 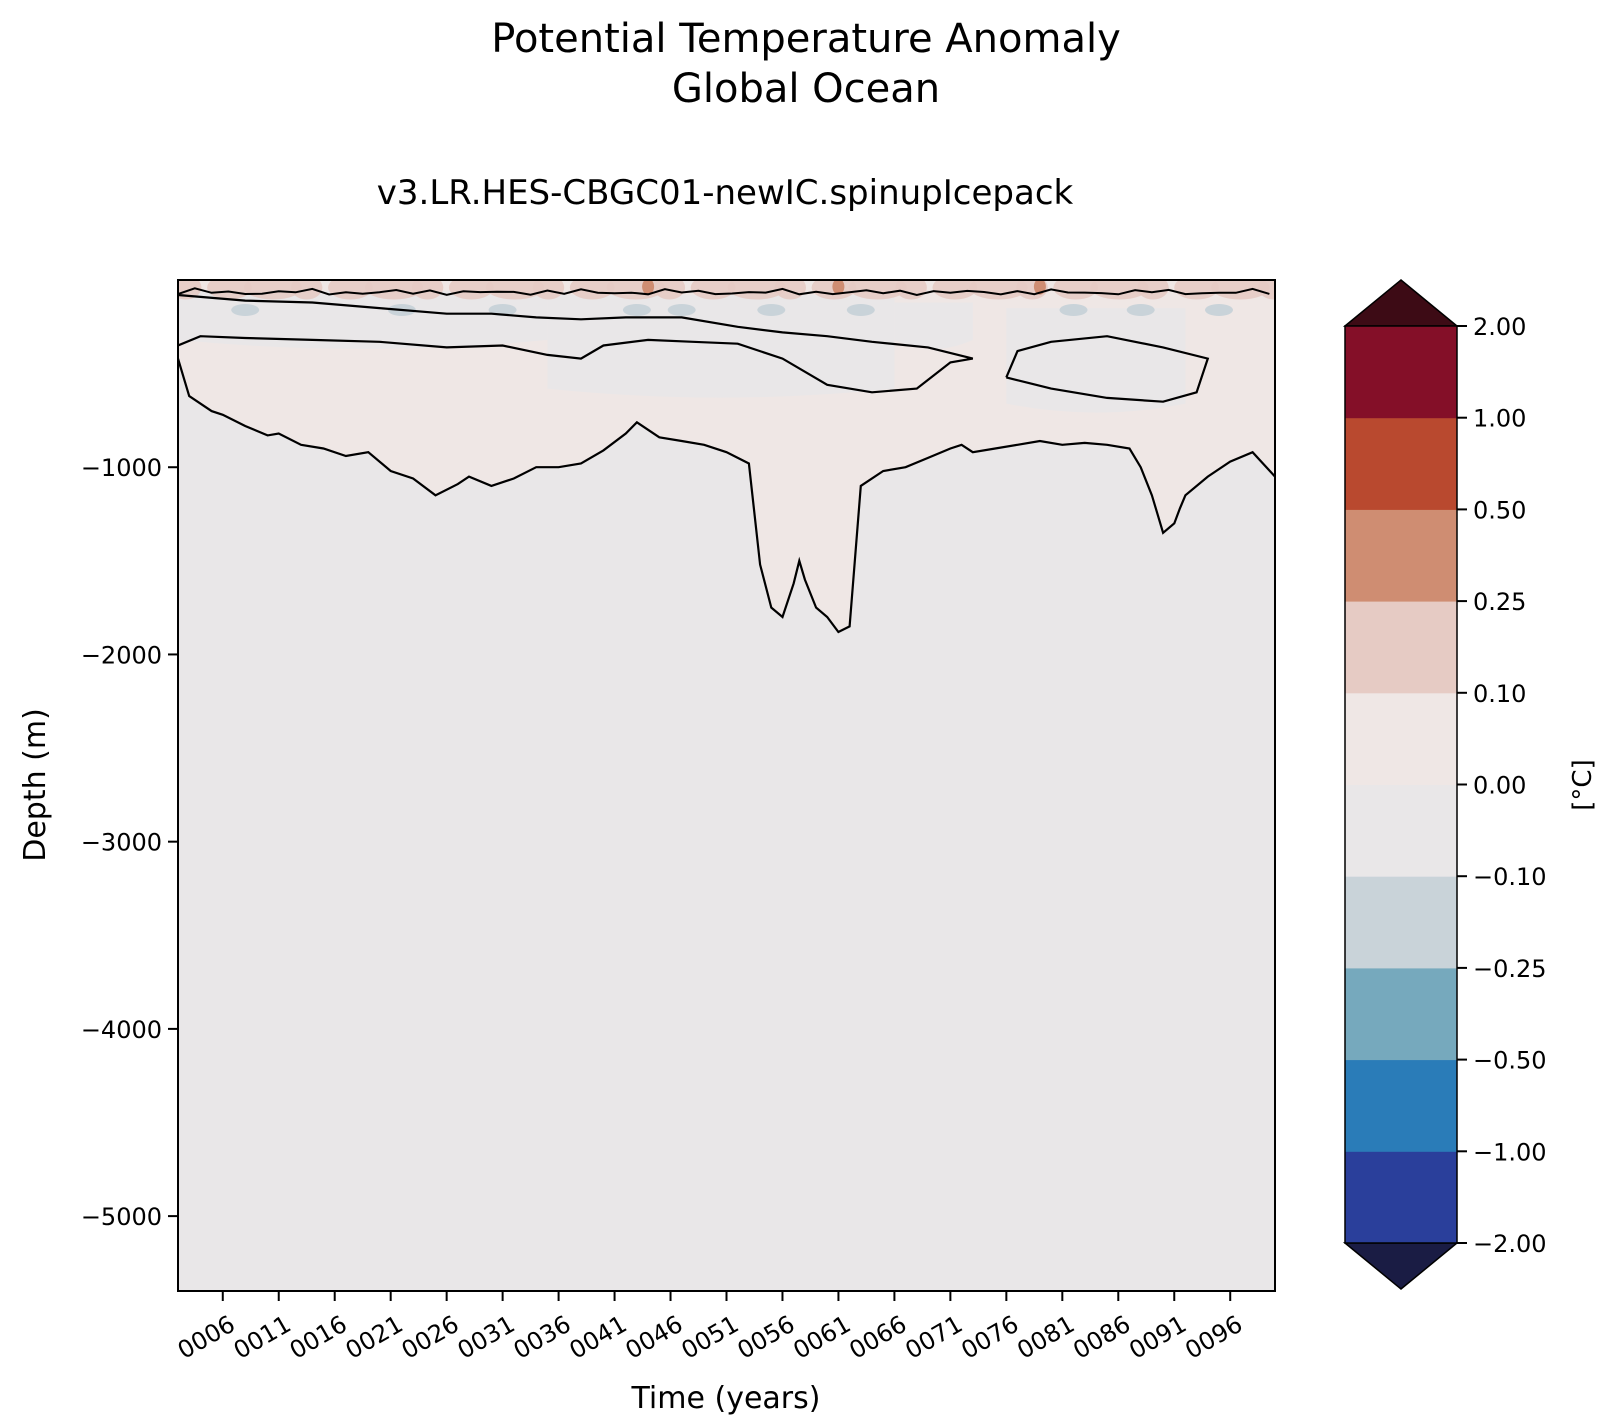 I want to click on surface-contour-line, so click(x=724, y=292).